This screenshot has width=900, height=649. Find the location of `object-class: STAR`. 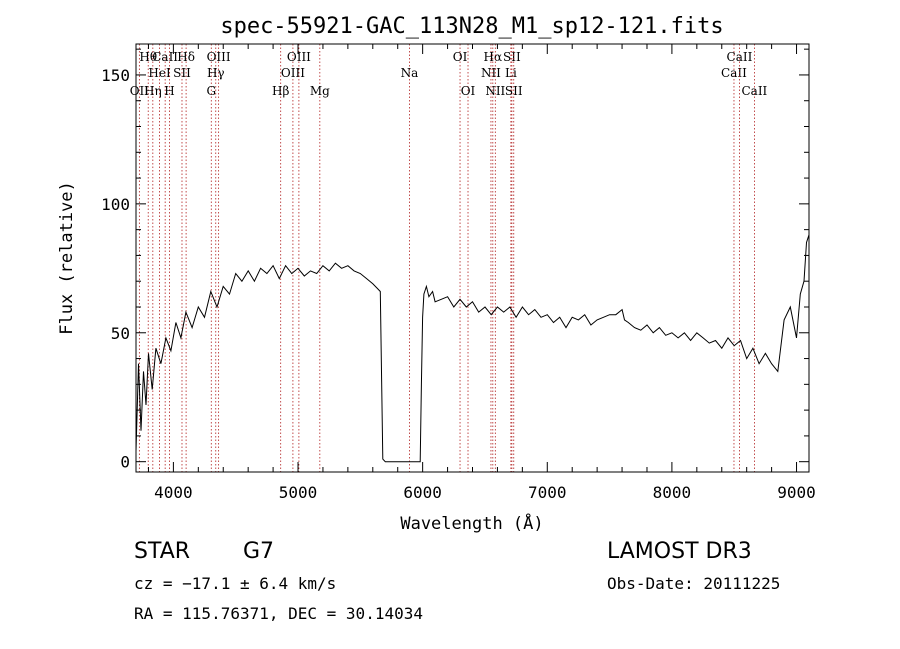

object-class: STAR is located at coordinates (162, 551).